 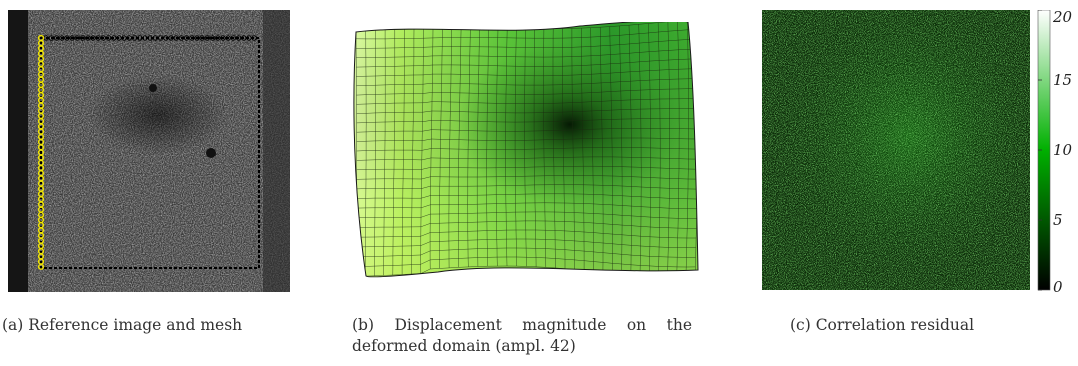 What do you see at coordinates (1062, 80) in the screenshot?
I see `colorbar-tick-label: 15` at bounding box center [1062, 80].